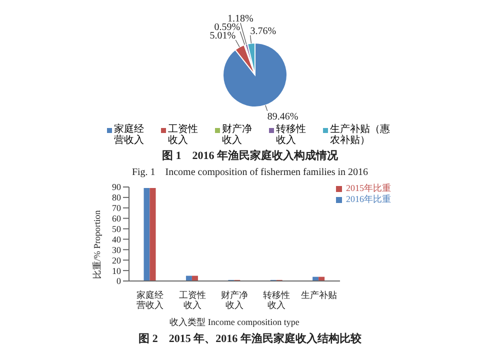 This screenshot has height=362, width=500. I want to click on y-axis-title: 比重/% Proportion, so click(97, 244).